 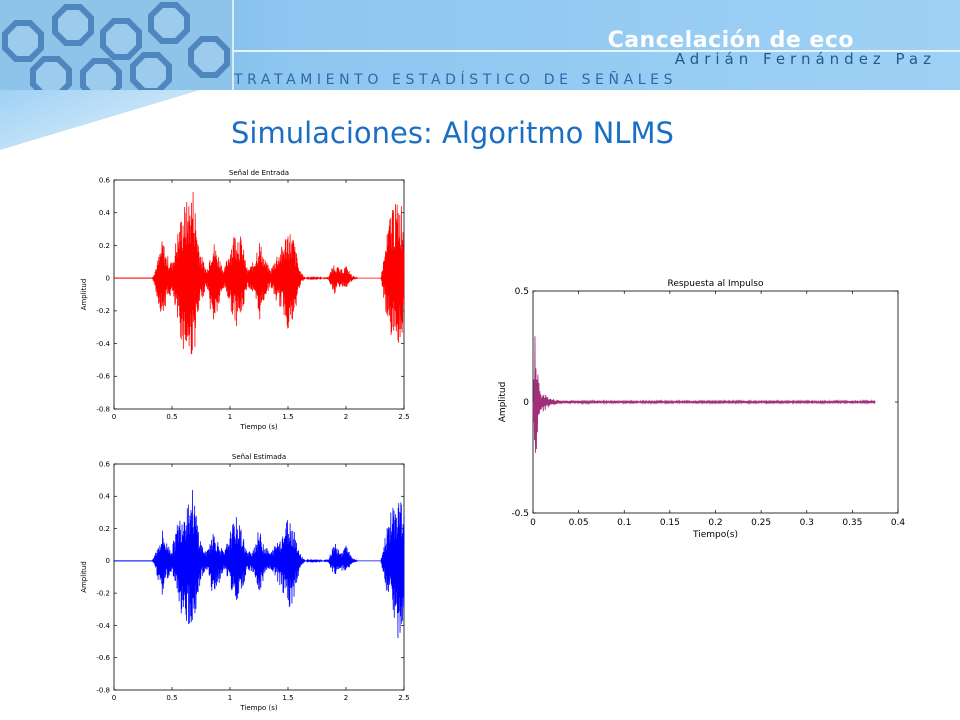 What do you see at coordinates (807, 523) in the screenshot?
I see `x-tick-label: 0.3` at bounding box center [807, 523].